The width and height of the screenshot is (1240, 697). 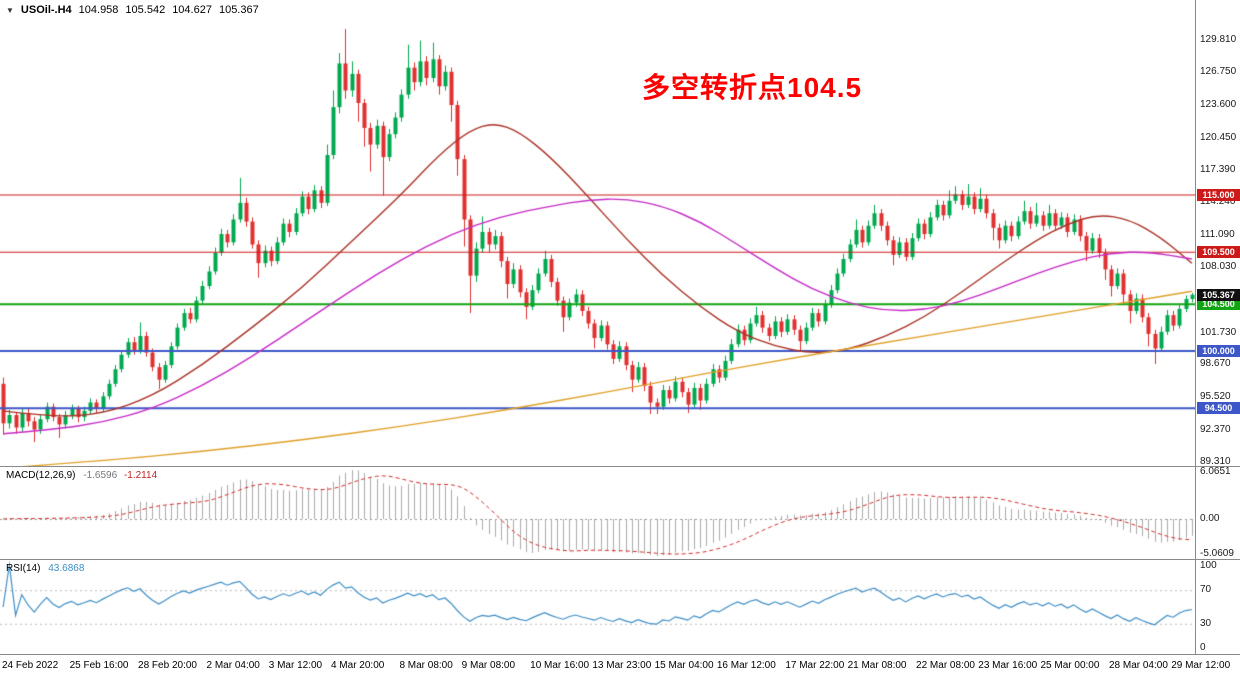 I want to click on time-tick-label: 8 Mar 08:00, so click(x=426, y=665).